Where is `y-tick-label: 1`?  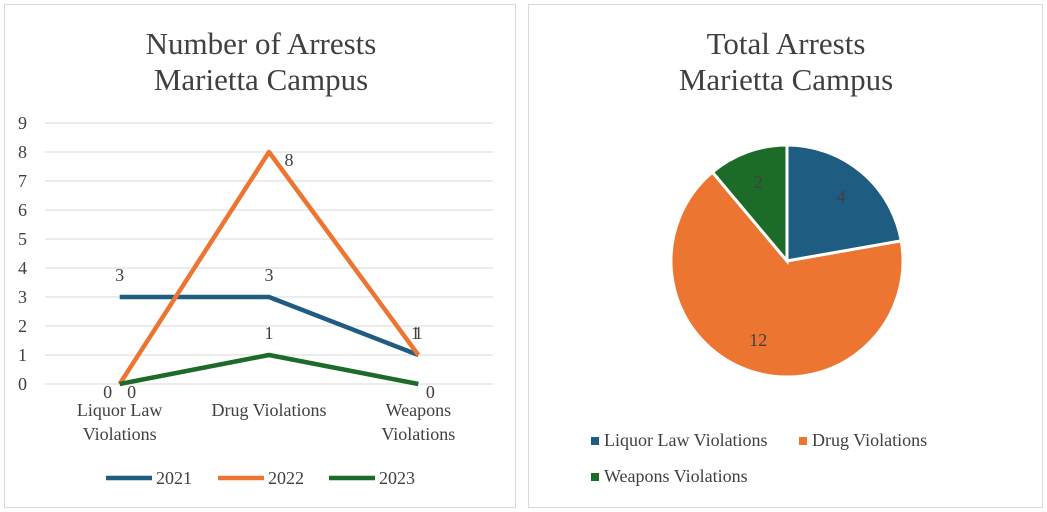
y-tick-label: 1 is located at coordinates (22, 355).